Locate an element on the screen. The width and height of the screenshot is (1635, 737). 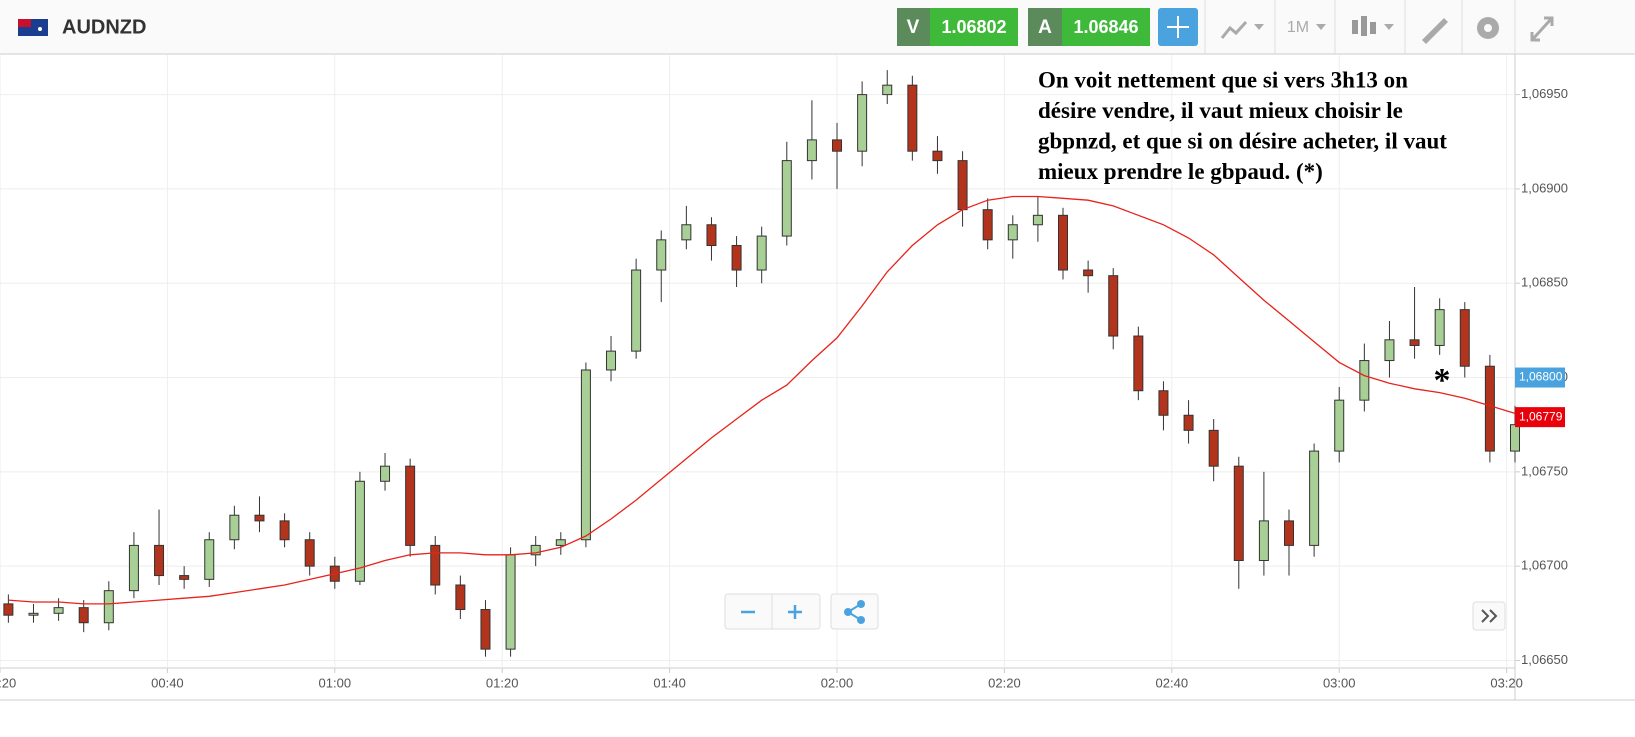
zoom-controls is located at coordinates (1115, 612).